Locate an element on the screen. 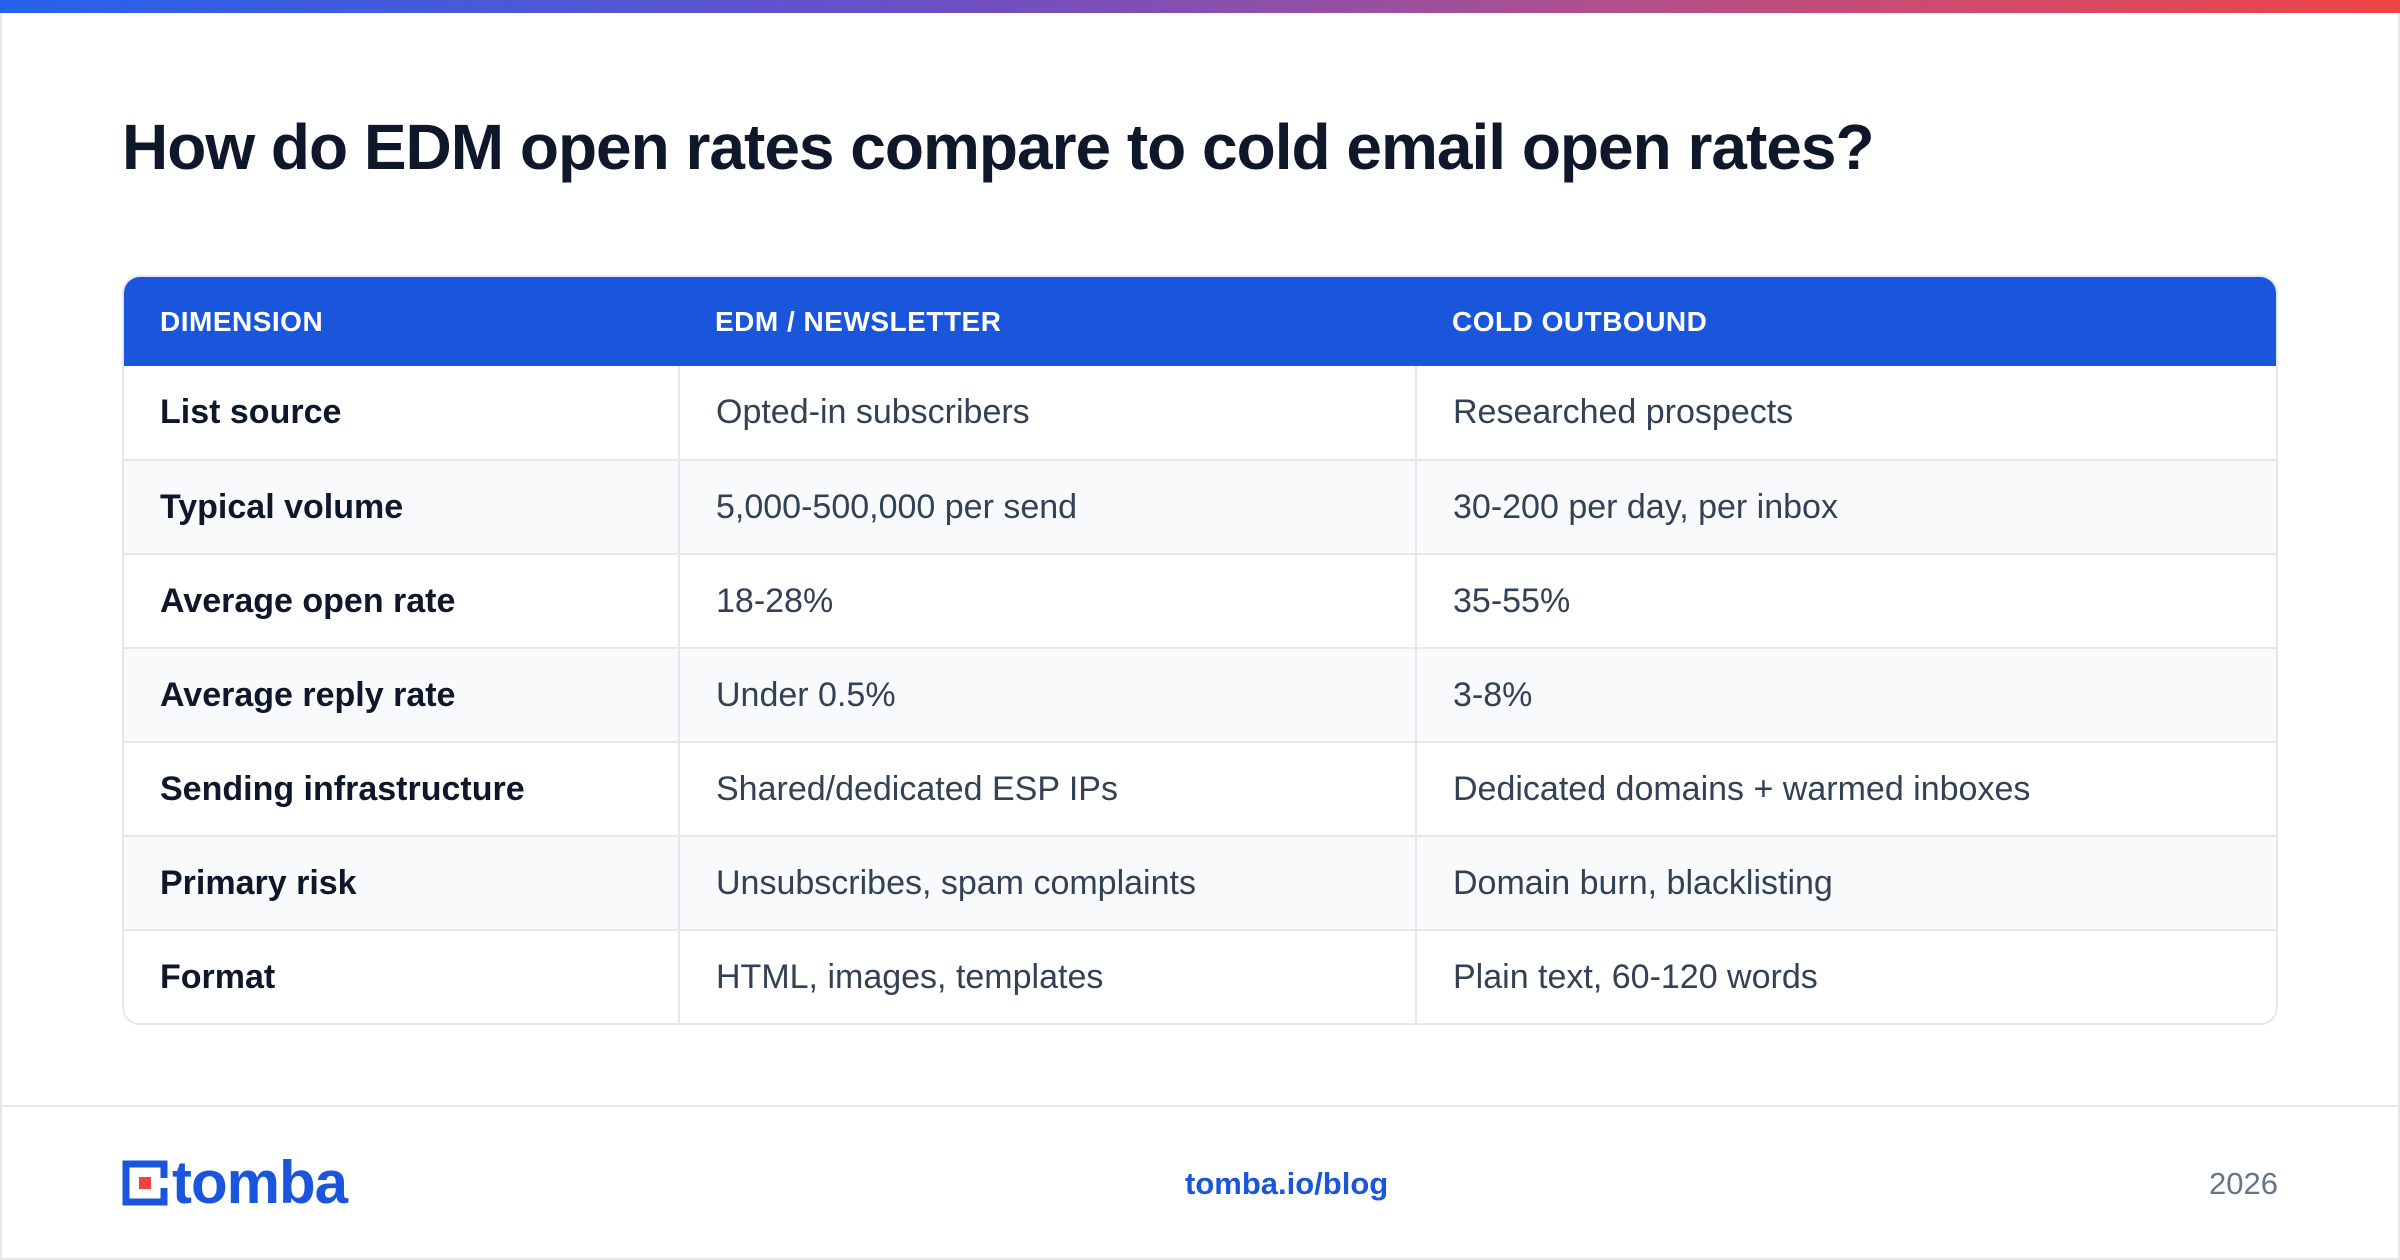 The image size is (2400, 1260). blog-link: tomba.io/blog is located at coordinates (1287, 1183).